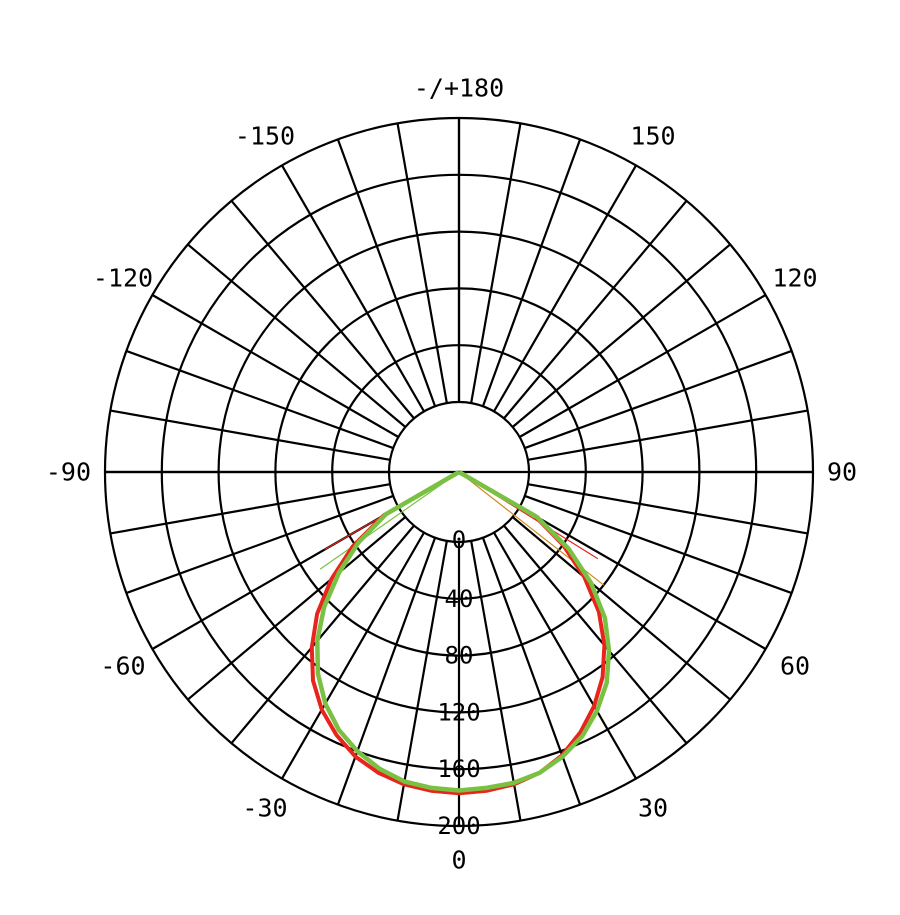 This screenshot has height=915, width=900. I want to click on angle-tick-label: -90, so click(68, 472).